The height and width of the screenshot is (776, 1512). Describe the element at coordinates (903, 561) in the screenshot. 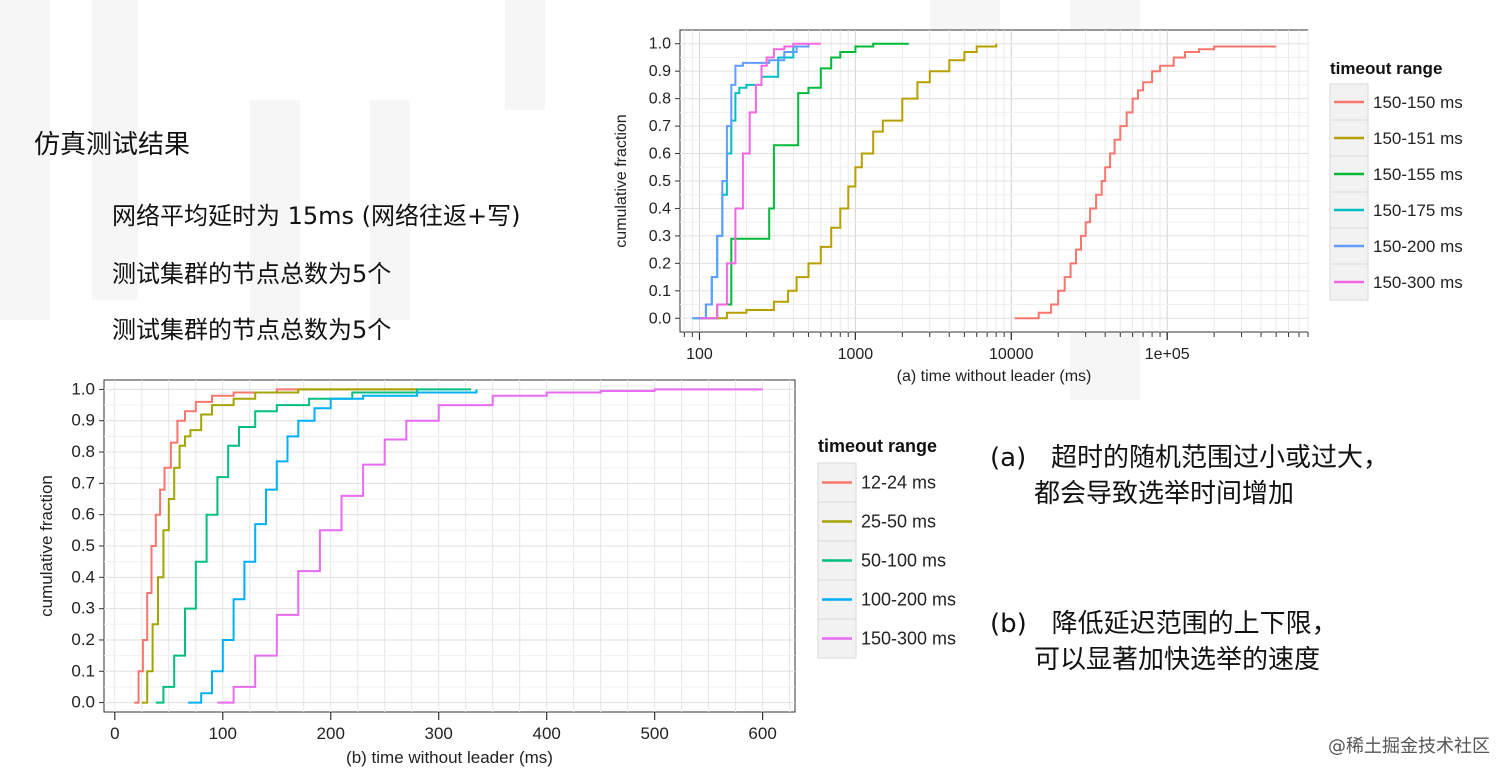

I see `legend-label: 50-100 ms` at that location.